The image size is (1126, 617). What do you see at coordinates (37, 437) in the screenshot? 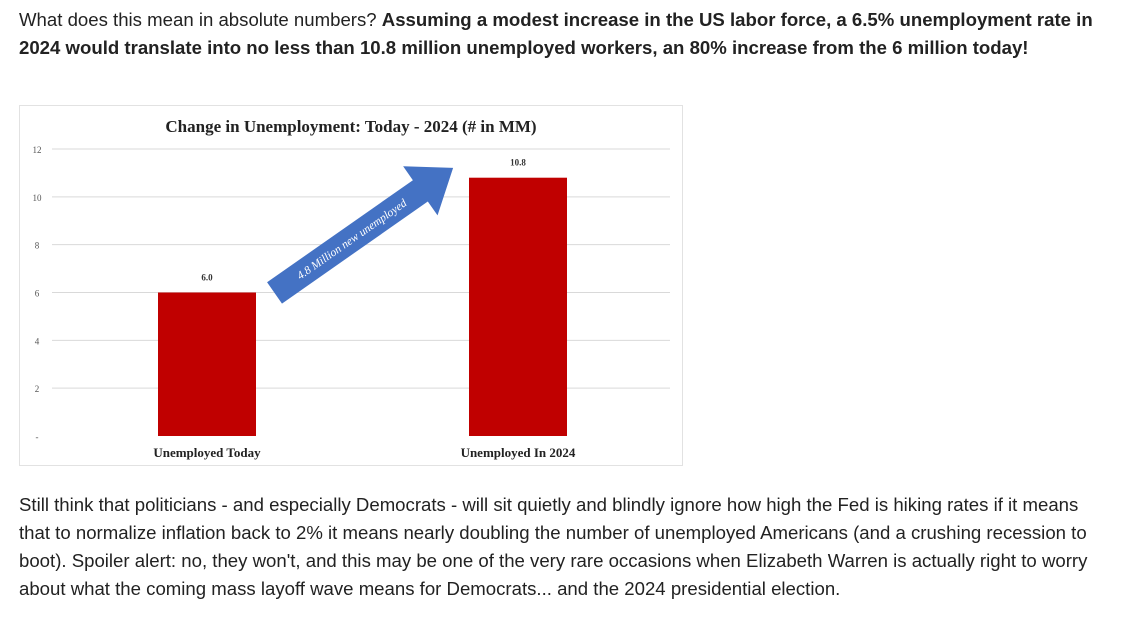
I see `y-tick-label: -` at bounding box center [37, 437].